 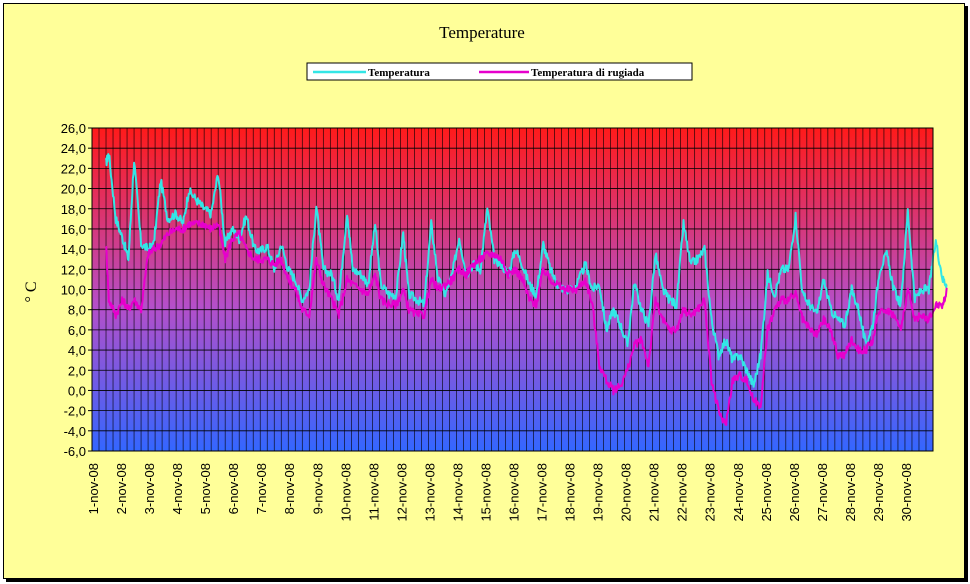 I want to click on y-tick-label: 22,0, so click(x=73, y=168).